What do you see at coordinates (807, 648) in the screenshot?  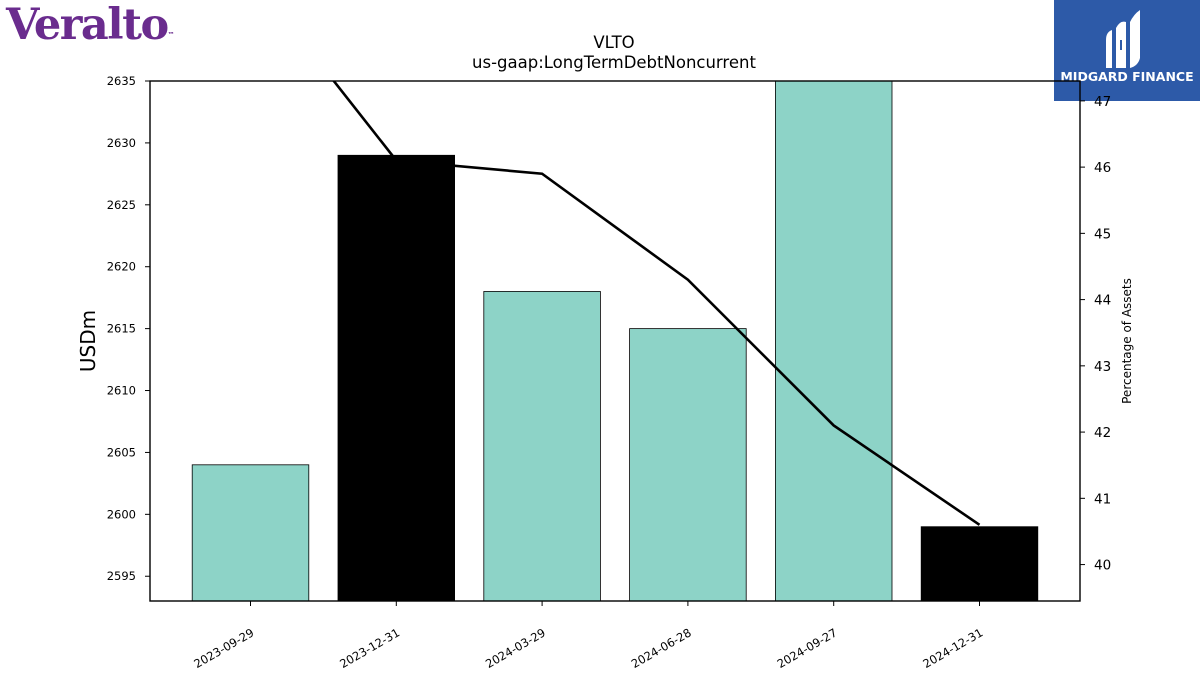 I see `x-tick-label: 2024-09-27` at bounding box center [807, 648].